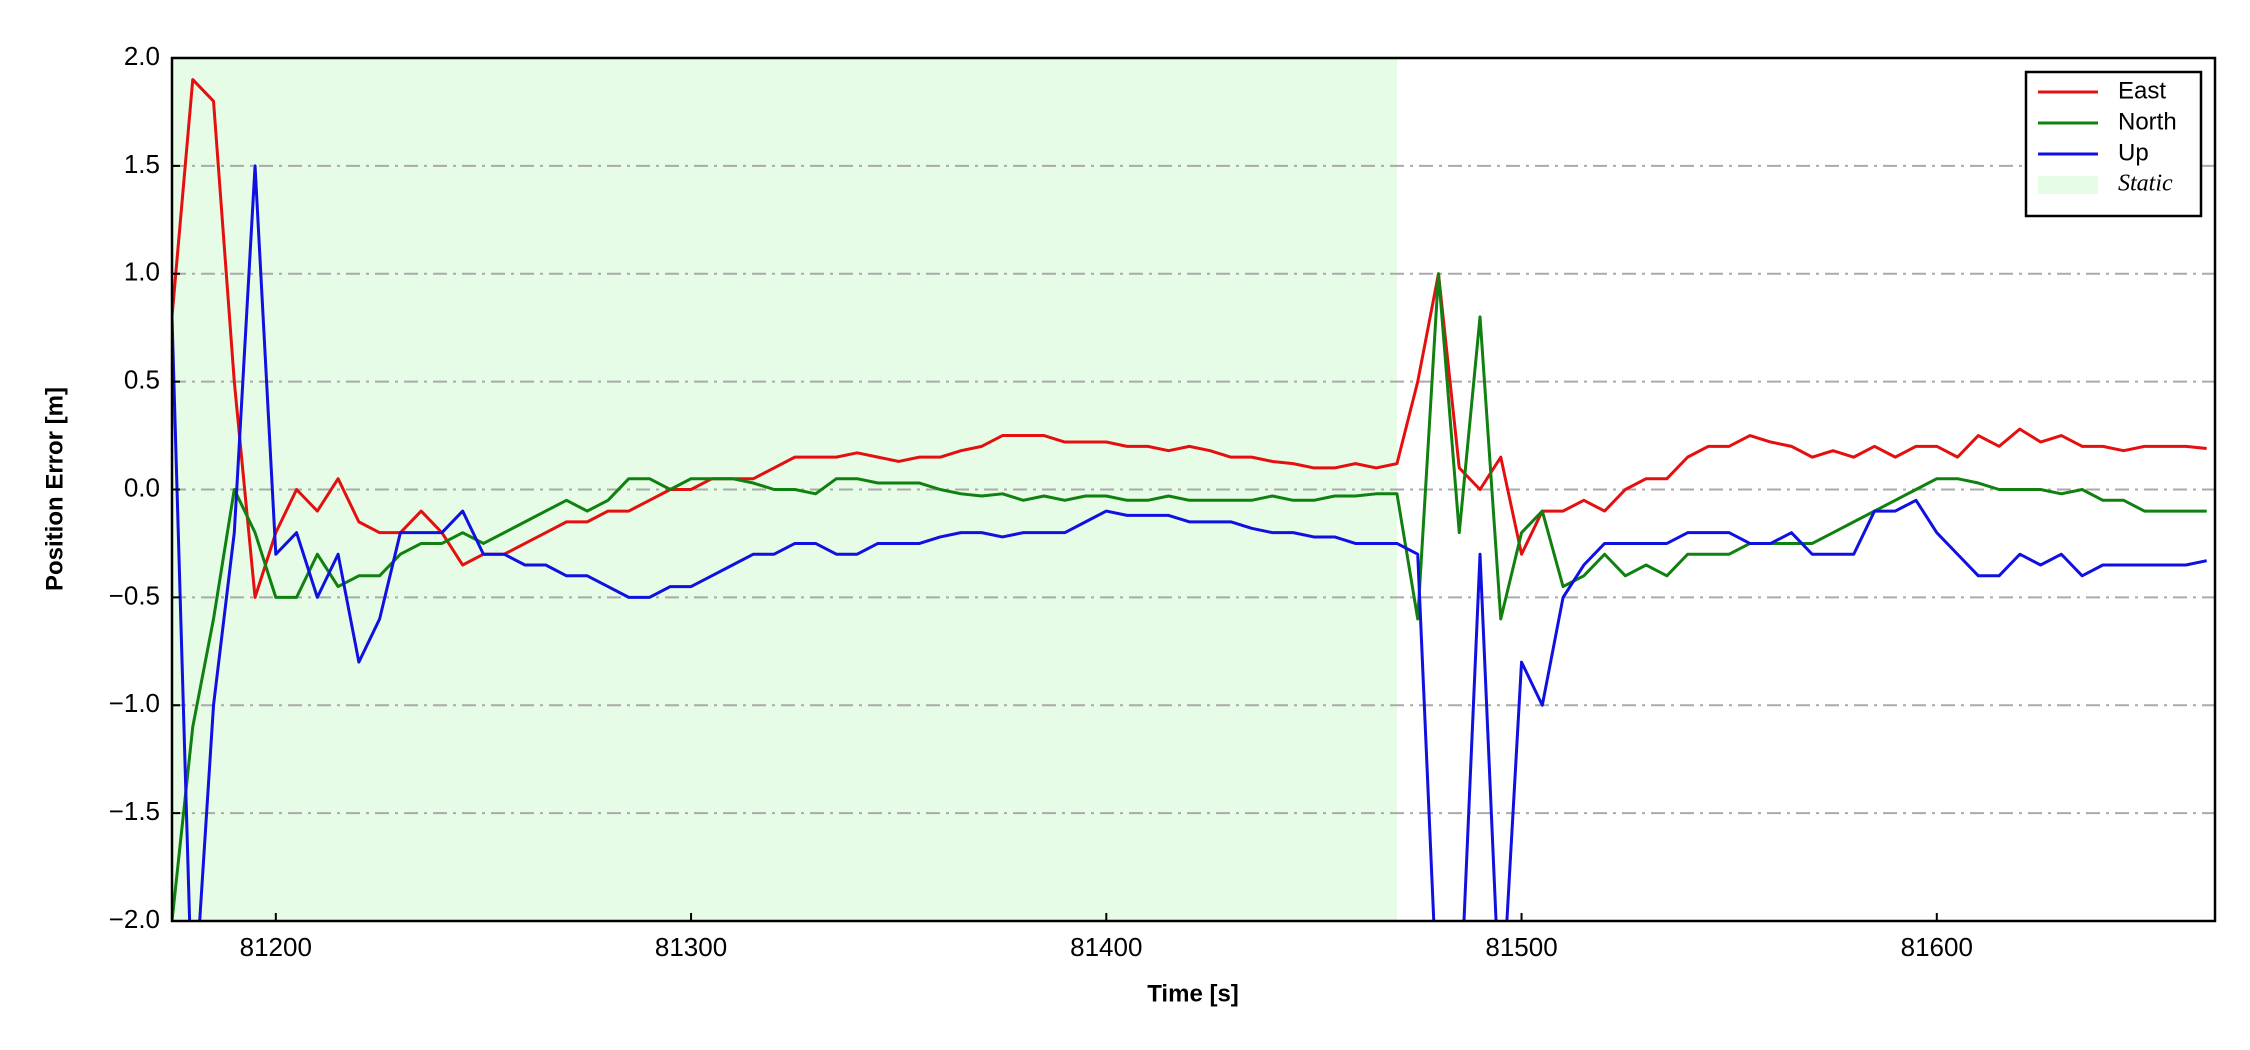 This screenshot has width=2250, height=1050. Describe the element at coordinates (276, 947) in the screenshot. I see `x-tick-label: 81200` at that location.